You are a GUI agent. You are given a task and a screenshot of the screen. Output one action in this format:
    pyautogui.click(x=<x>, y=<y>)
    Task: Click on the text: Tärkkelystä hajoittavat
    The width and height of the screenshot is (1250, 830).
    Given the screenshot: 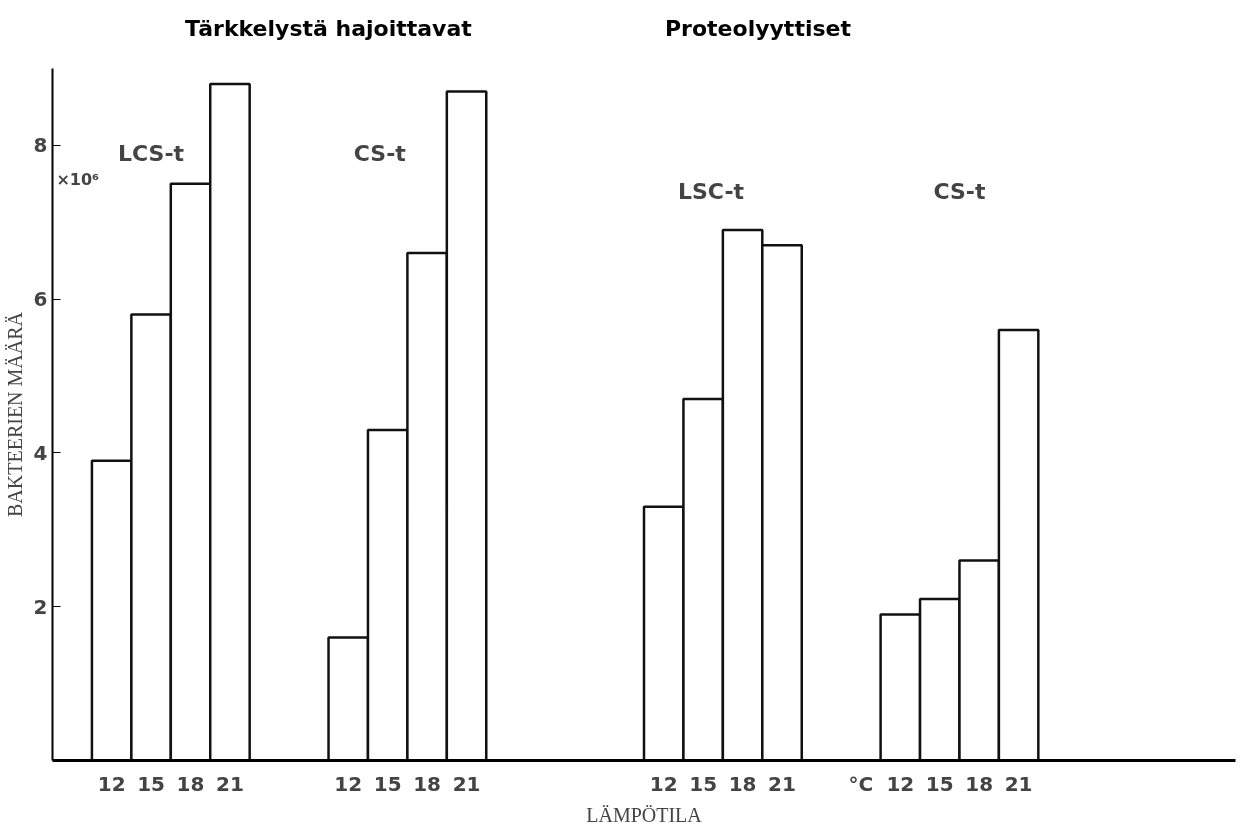 What is the action you would take?
    pyautogui.click(x=328, y=29)
    